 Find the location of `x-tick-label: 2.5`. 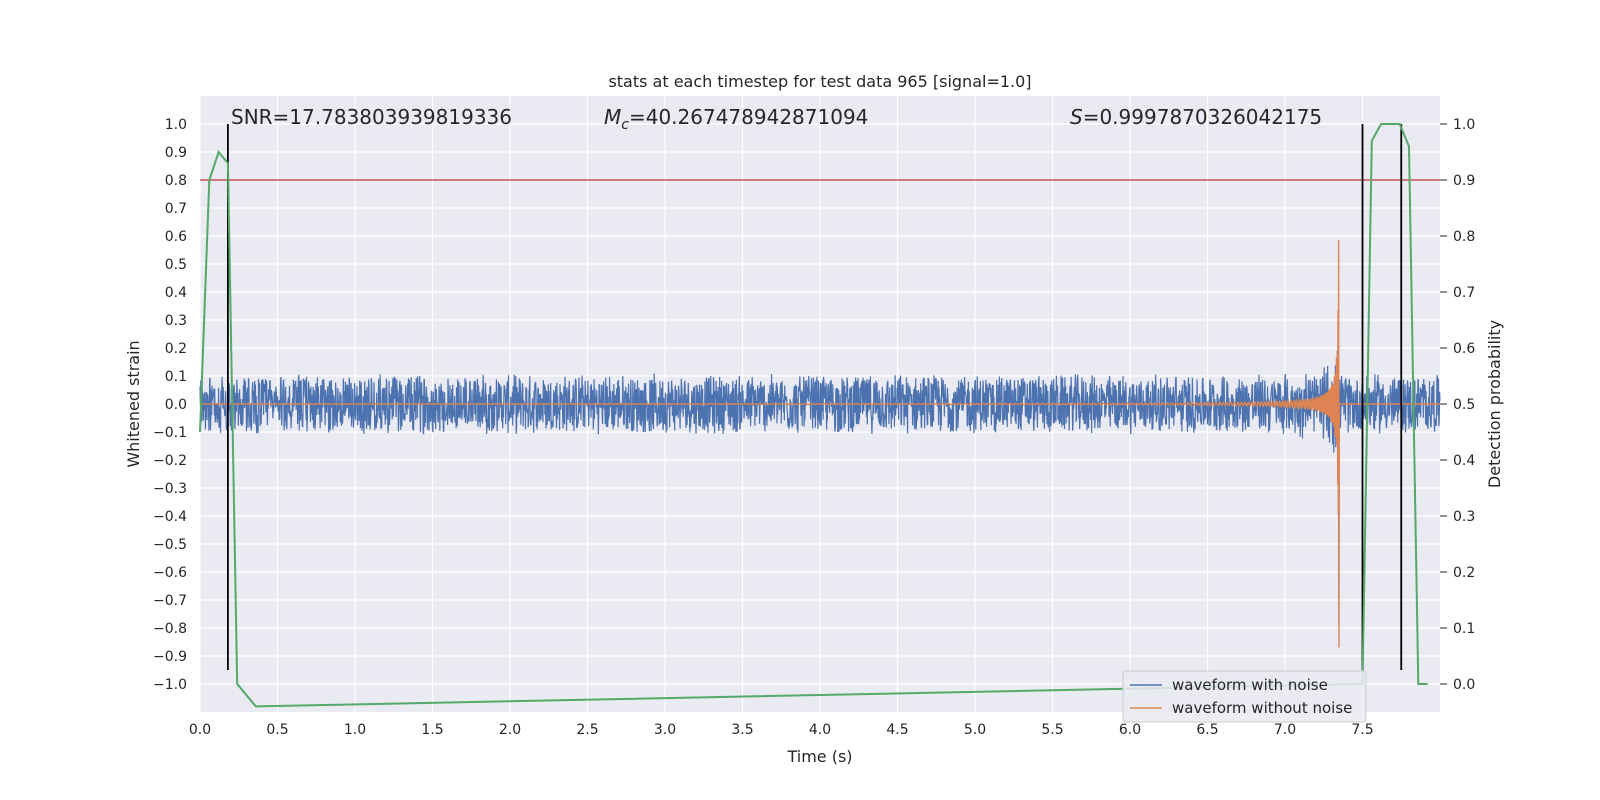

x-tick-label: 2.5 is located at coordinates (587, 730).